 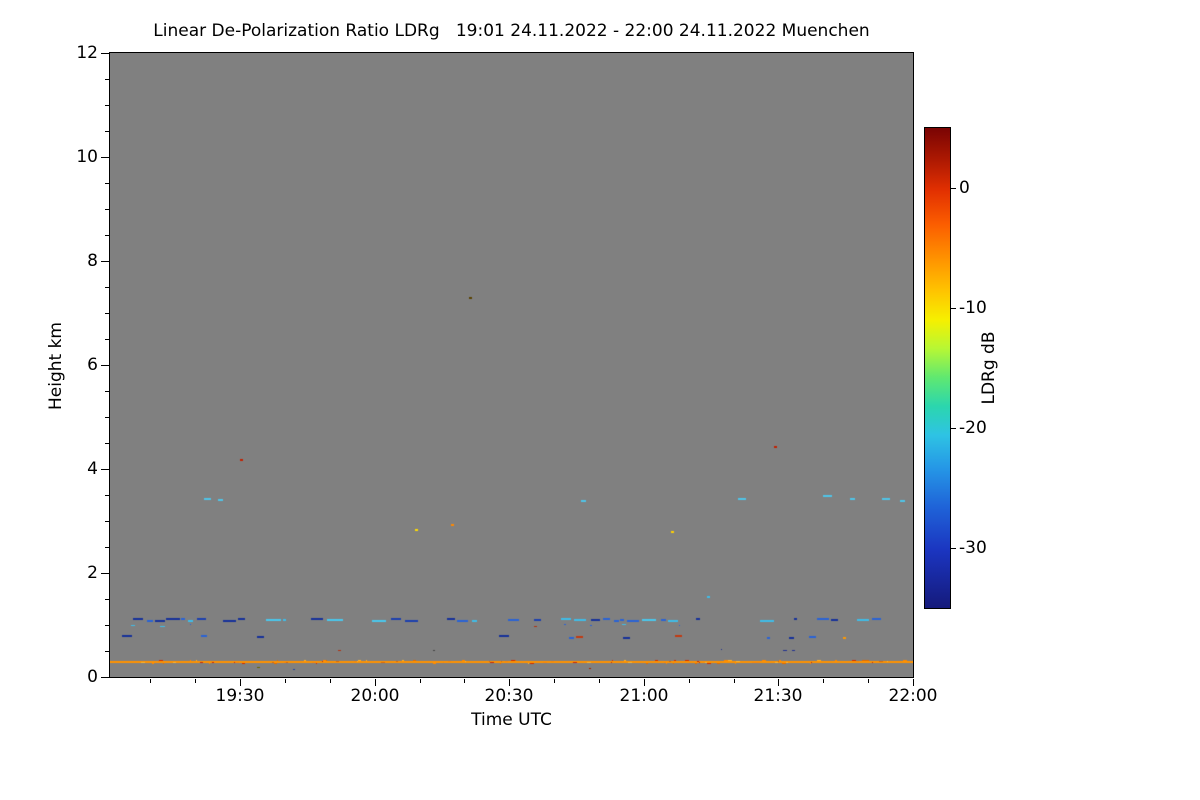 What do you see at coordinates (87, 157) in the screenshot?
I see `y-tick-label: 10` at bounding box center [87, 157].